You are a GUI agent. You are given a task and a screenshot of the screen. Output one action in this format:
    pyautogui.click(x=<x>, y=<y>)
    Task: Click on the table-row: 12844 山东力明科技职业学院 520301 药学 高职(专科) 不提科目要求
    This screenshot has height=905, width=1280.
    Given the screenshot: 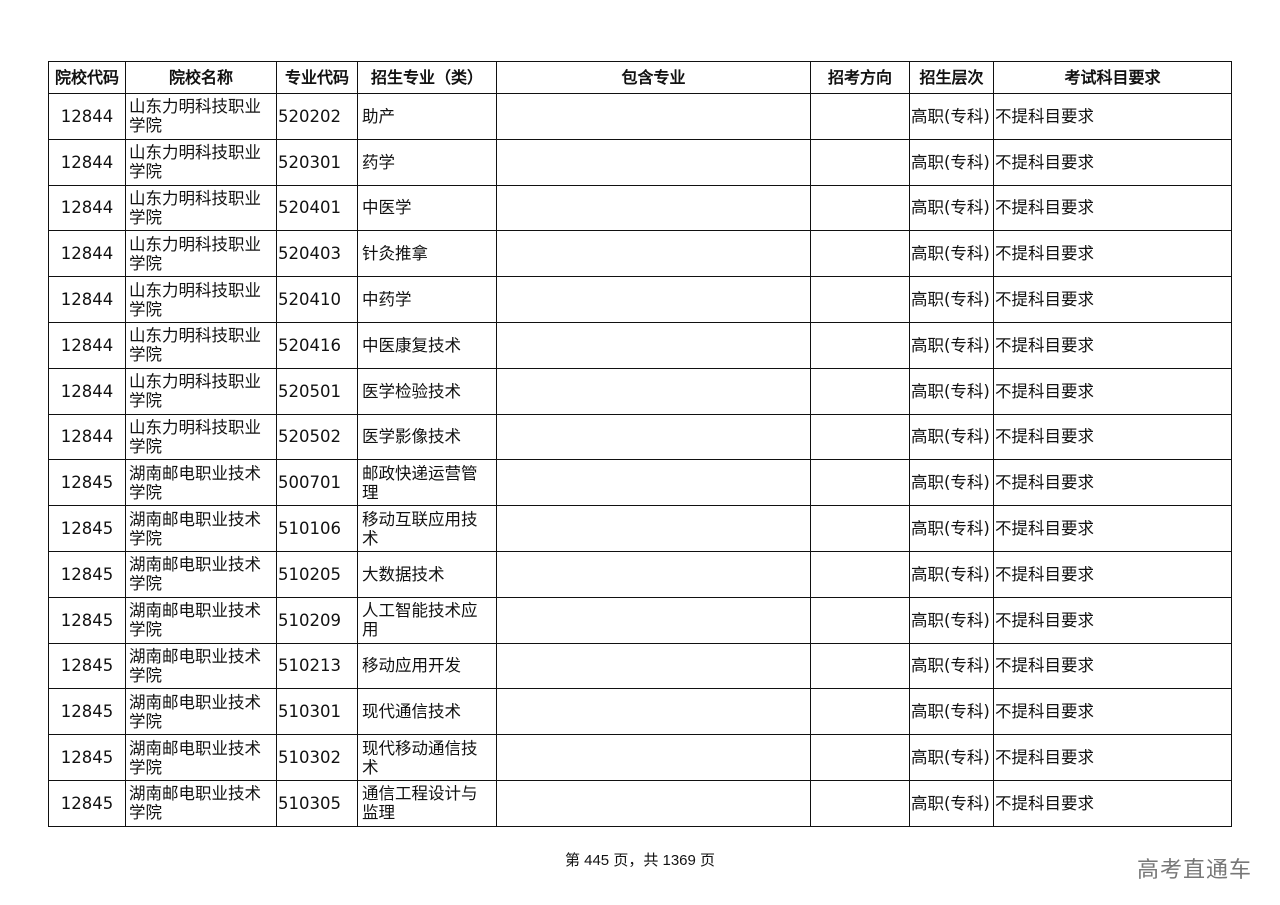 What is the action you would take?
    pyautogui.click(x=640, y=162)
    